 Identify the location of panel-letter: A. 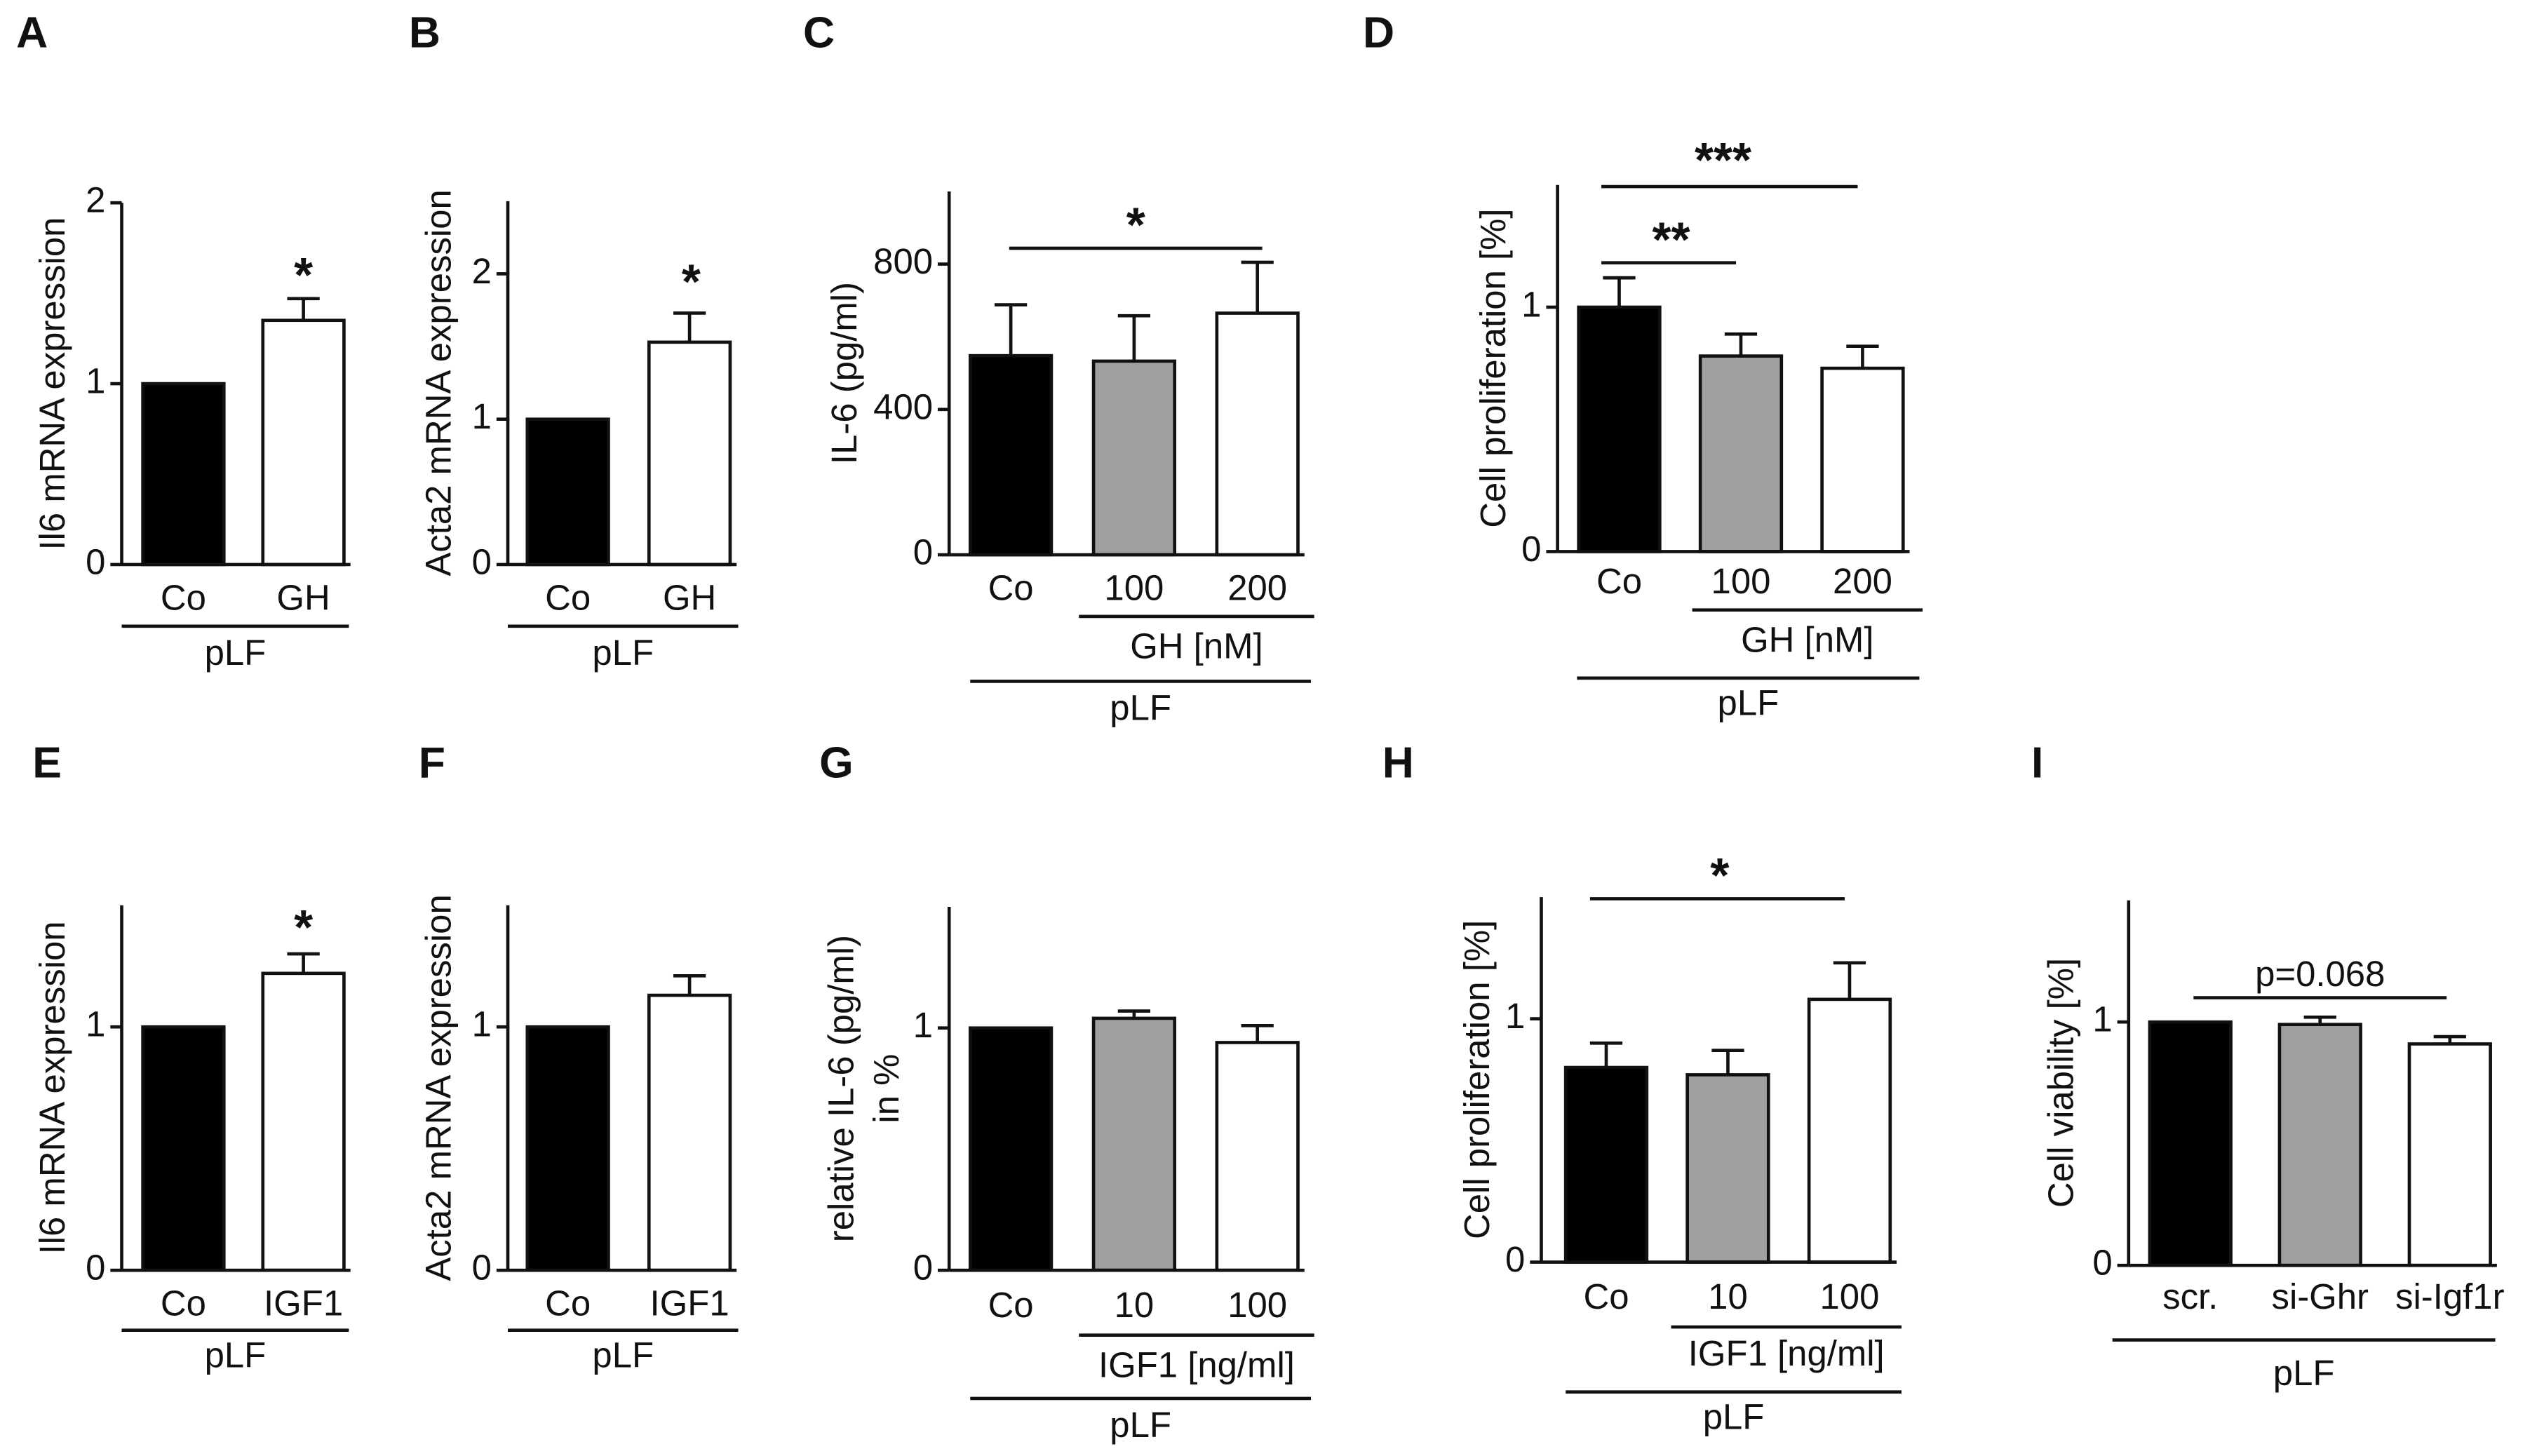
(32, 32).